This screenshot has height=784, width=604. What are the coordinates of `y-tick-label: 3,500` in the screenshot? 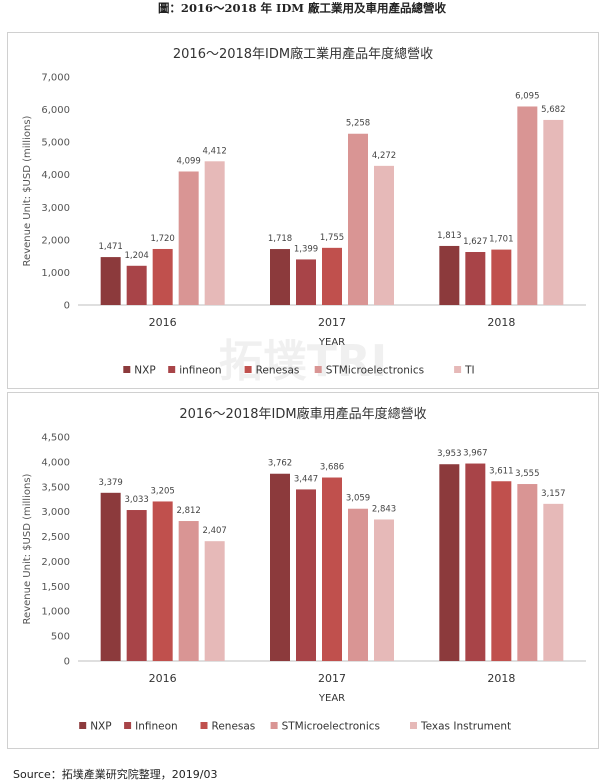 It's located at (55, 487).